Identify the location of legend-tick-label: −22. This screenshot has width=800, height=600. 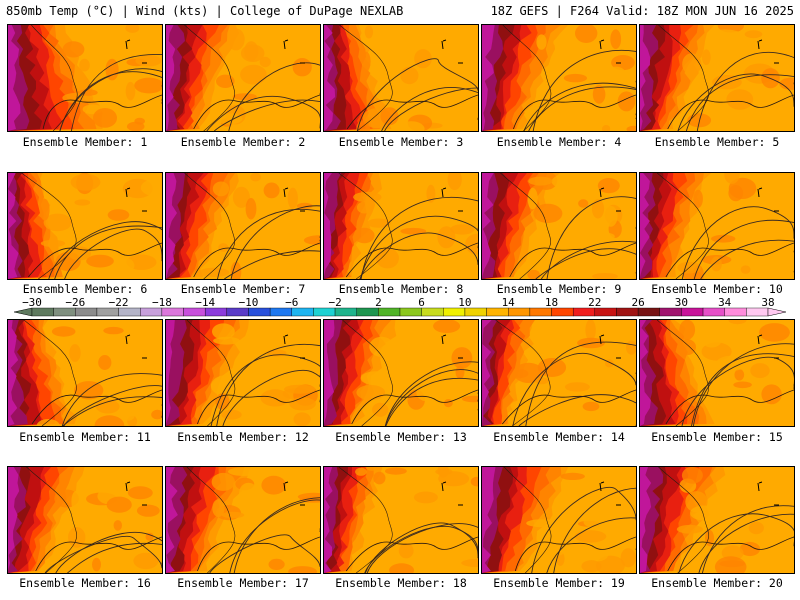
(118, 302).